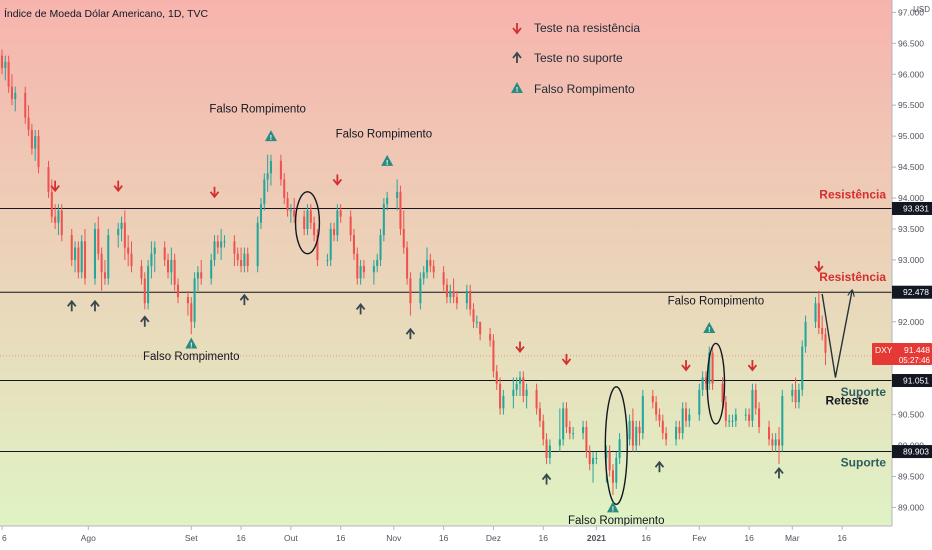 This screenshot has width=932, height=550. I want to click on circle-highlight, so click(716, 383).